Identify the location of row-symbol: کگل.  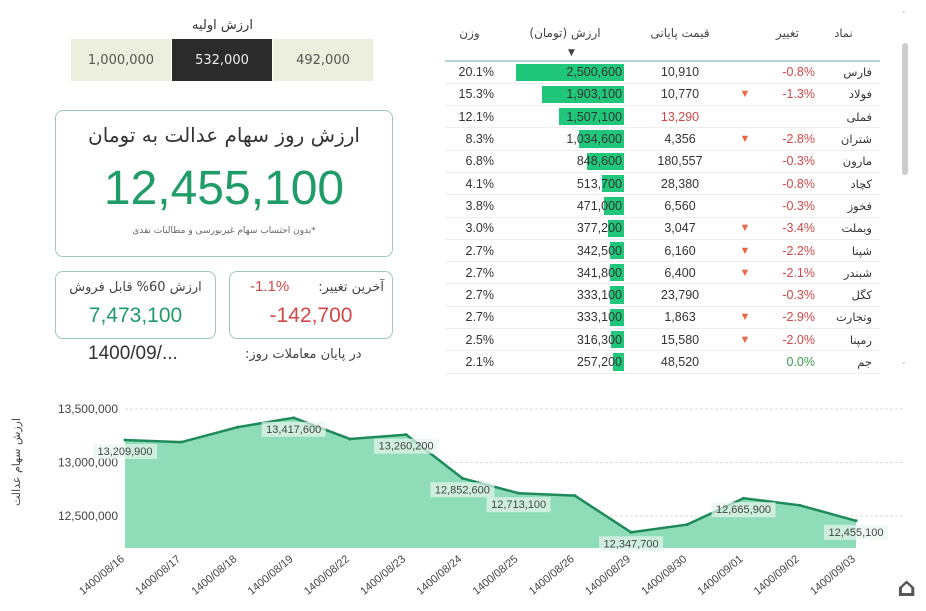
(847, 295).